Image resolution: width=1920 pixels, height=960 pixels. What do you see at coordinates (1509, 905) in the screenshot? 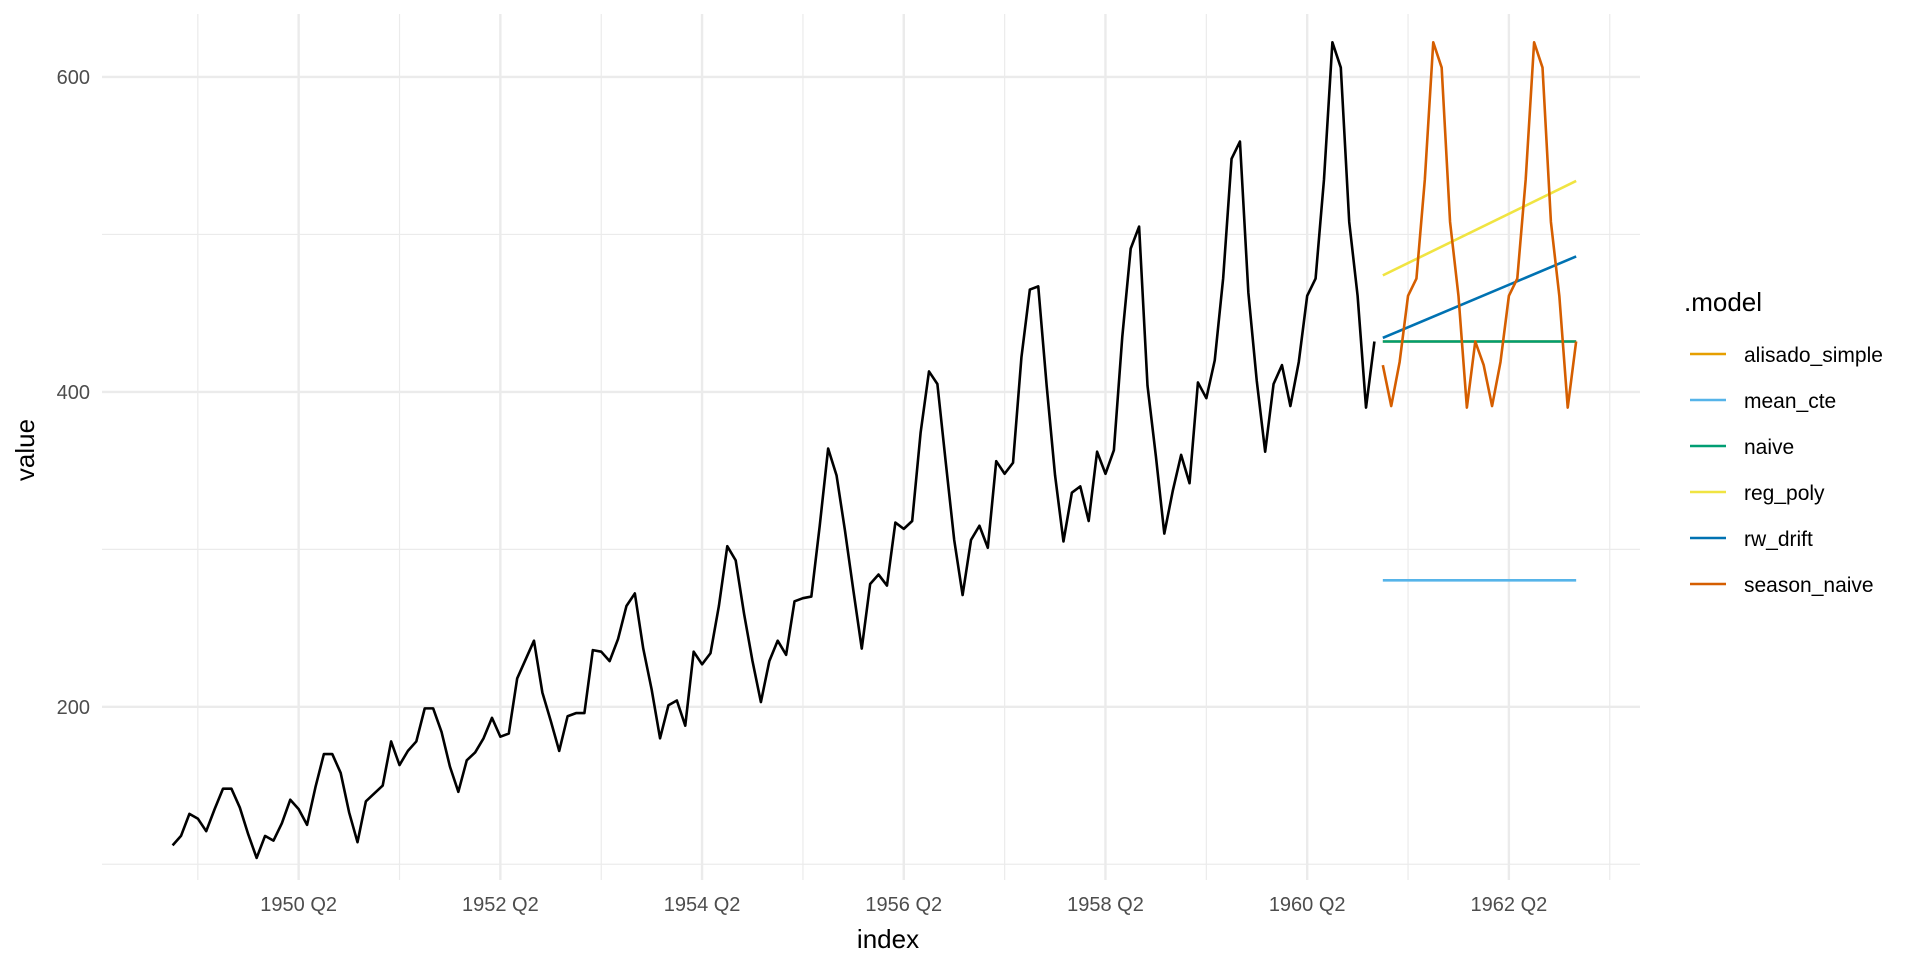
I see `x-tick-label: 1962 Q2` at bounding box center [1509, 905].